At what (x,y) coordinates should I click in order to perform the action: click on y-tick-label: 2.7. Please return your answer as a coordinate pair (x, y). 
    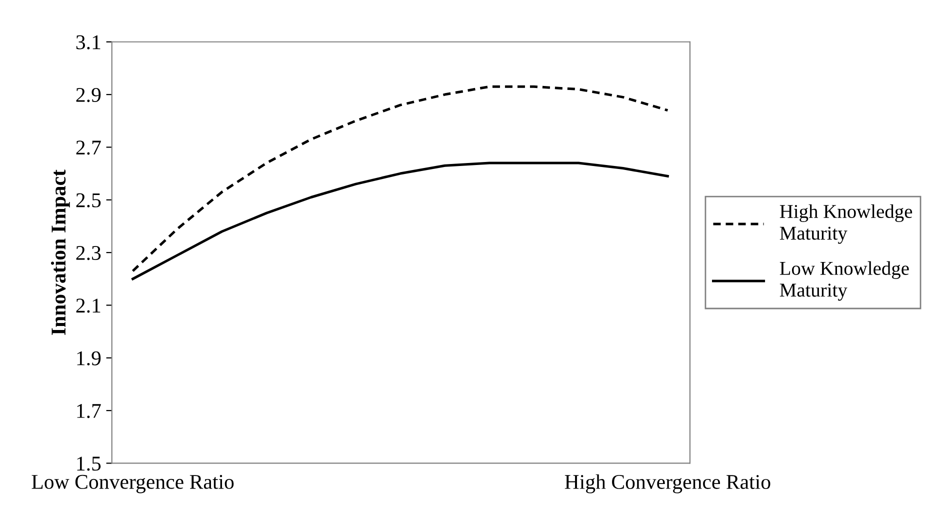
    Looking at the image, I should click on (88, 147).